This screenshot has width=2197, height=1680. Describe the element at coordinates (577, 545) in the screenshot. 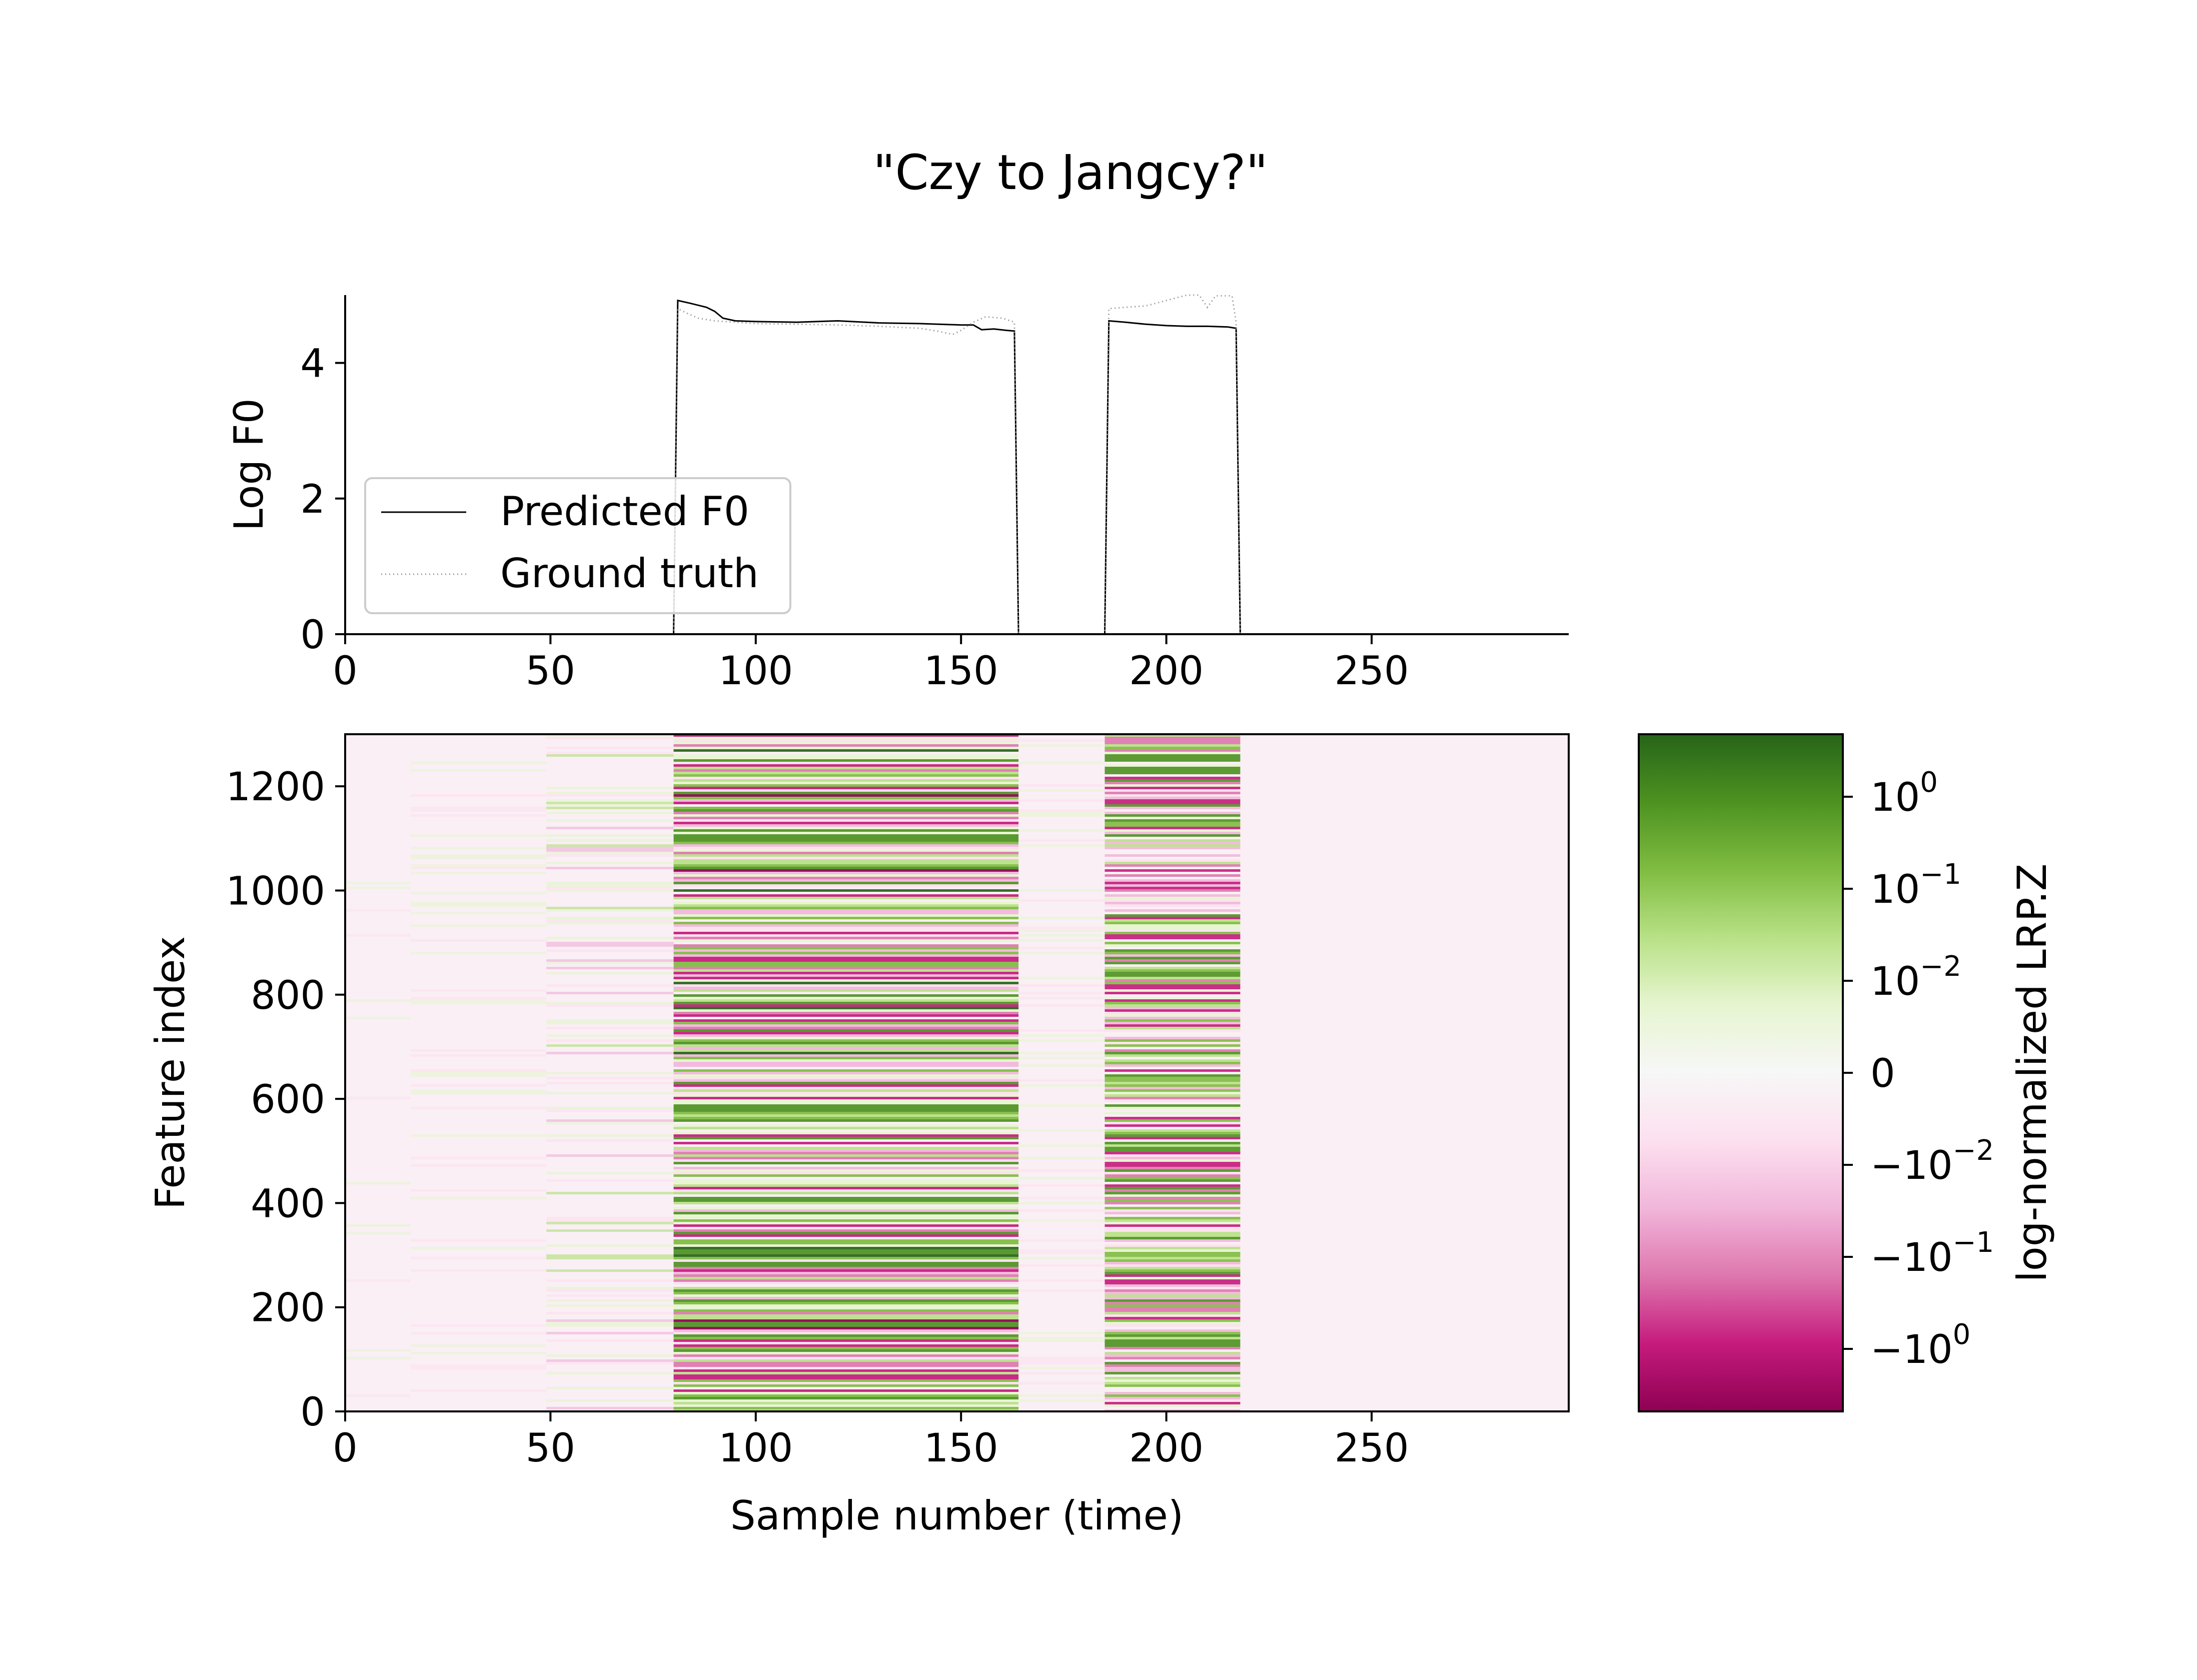

I see `legend-frame` at that location.